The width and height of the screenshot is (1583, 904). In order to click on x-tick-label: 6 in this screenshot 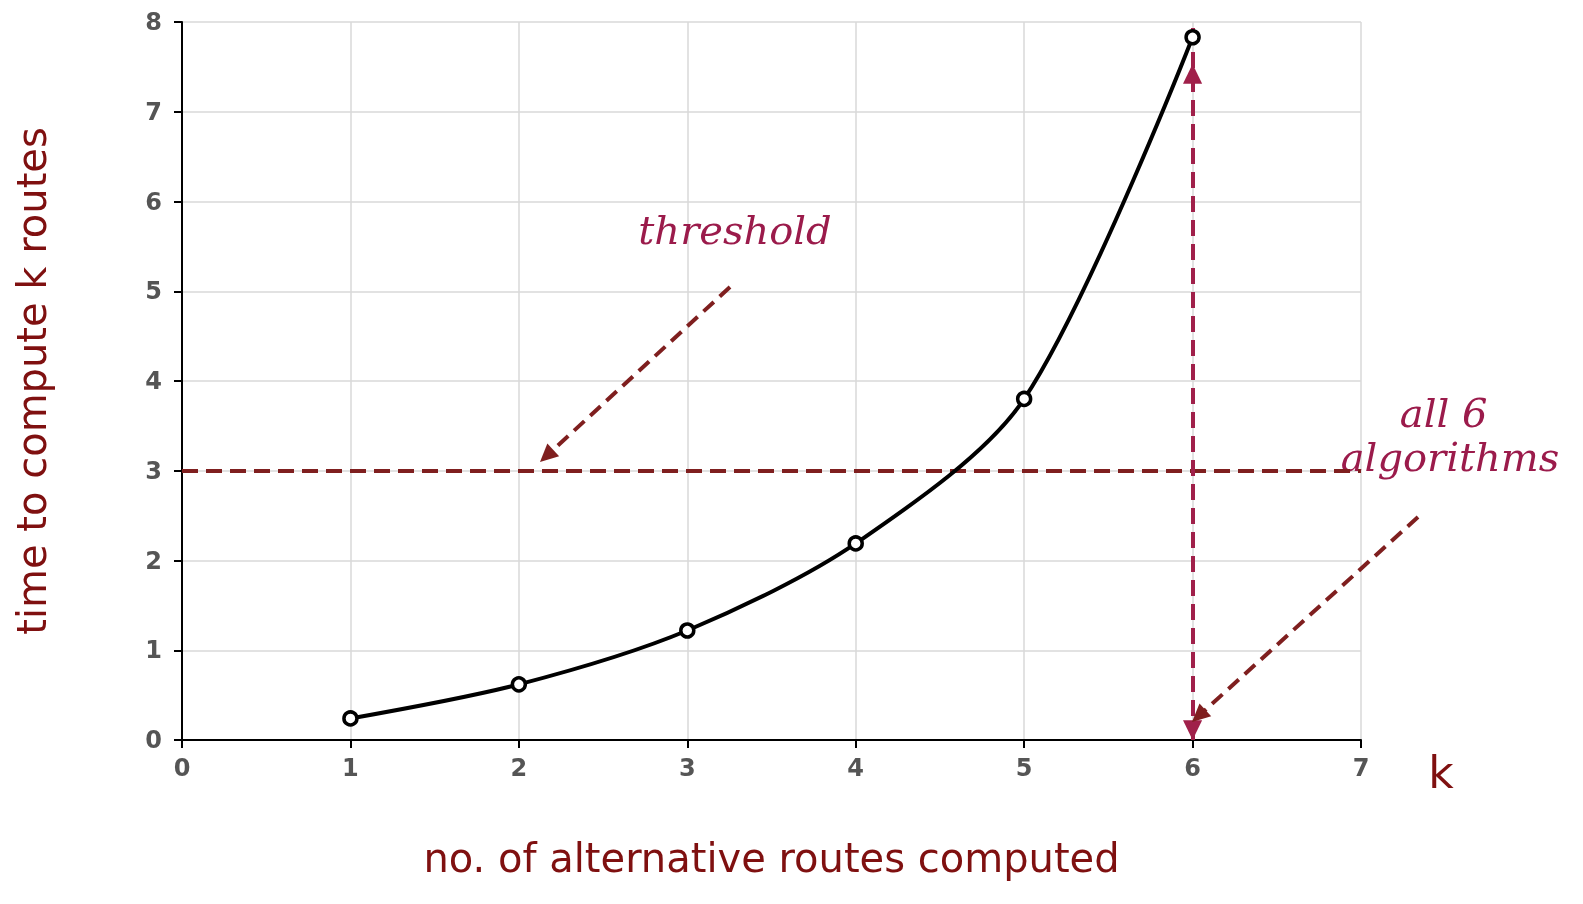, I will do `click(1192, 768)`.